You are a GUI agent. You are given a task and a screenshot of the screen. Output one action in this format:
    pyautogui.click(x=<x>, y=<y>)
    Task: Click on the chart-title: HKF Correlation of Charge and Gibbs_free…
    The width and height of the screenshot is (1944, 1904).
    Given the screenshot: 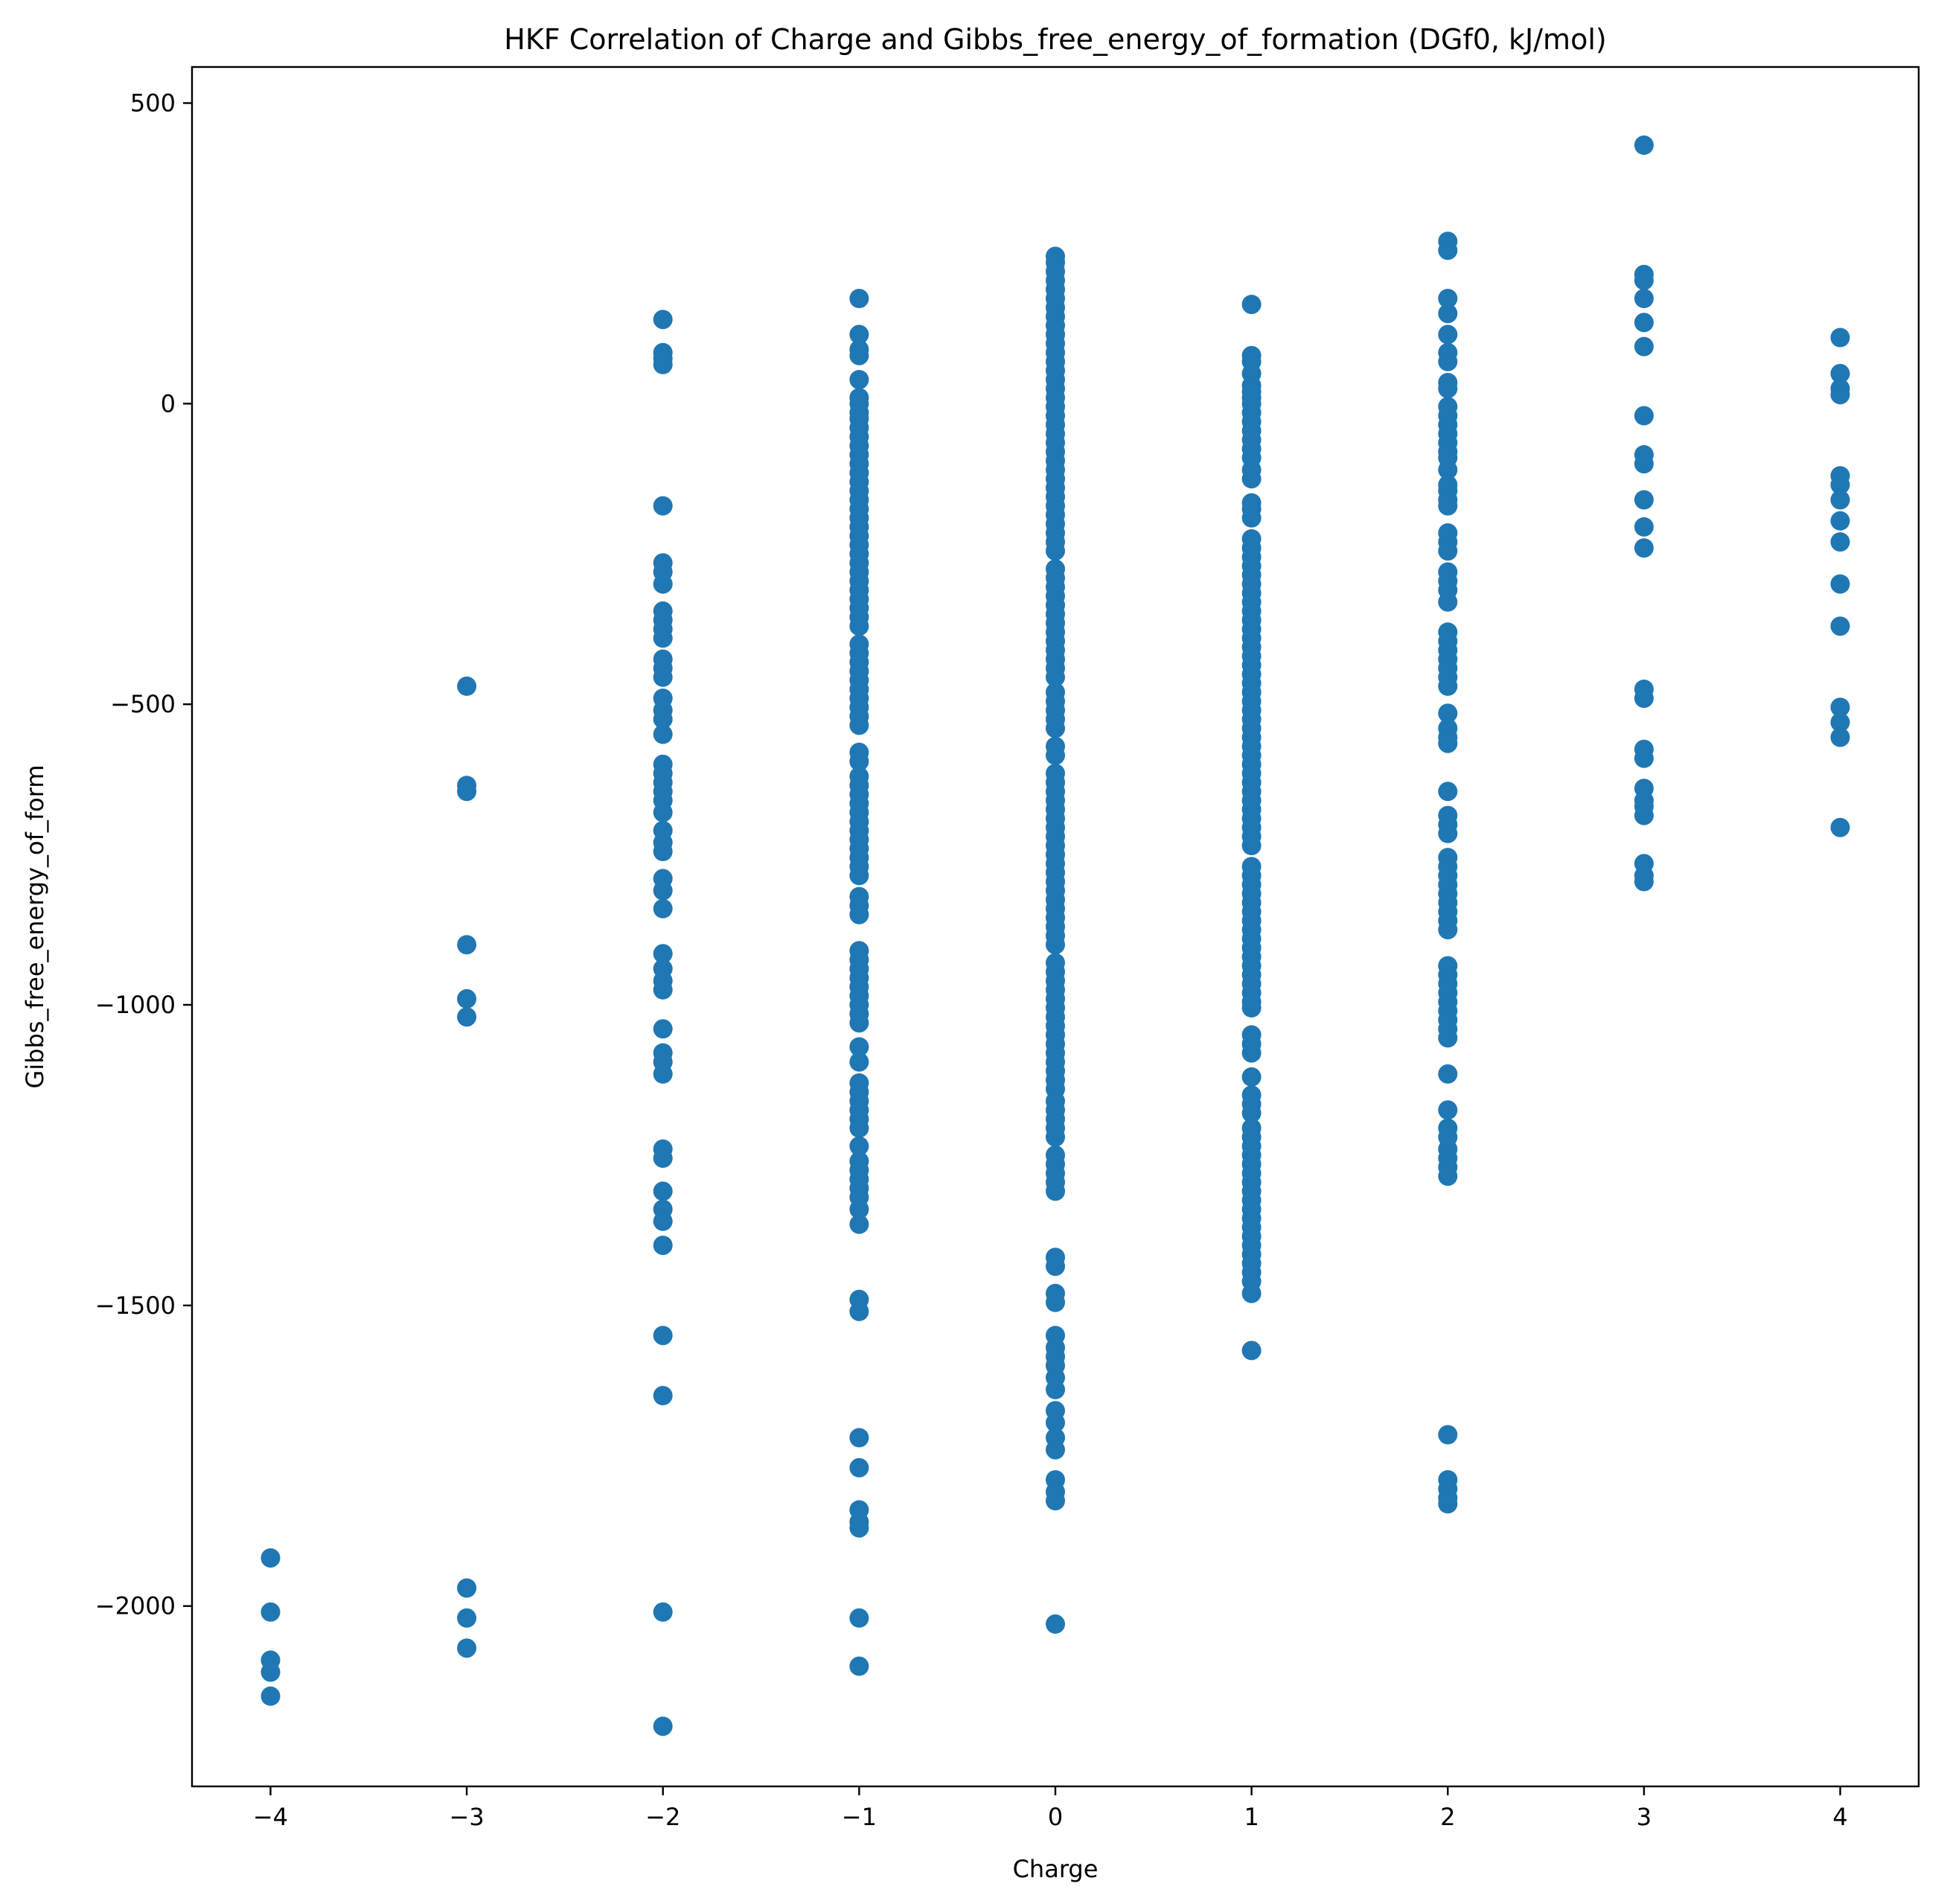 What is the action you would take?
    pyautogui.click(x=1055, y=39)
    